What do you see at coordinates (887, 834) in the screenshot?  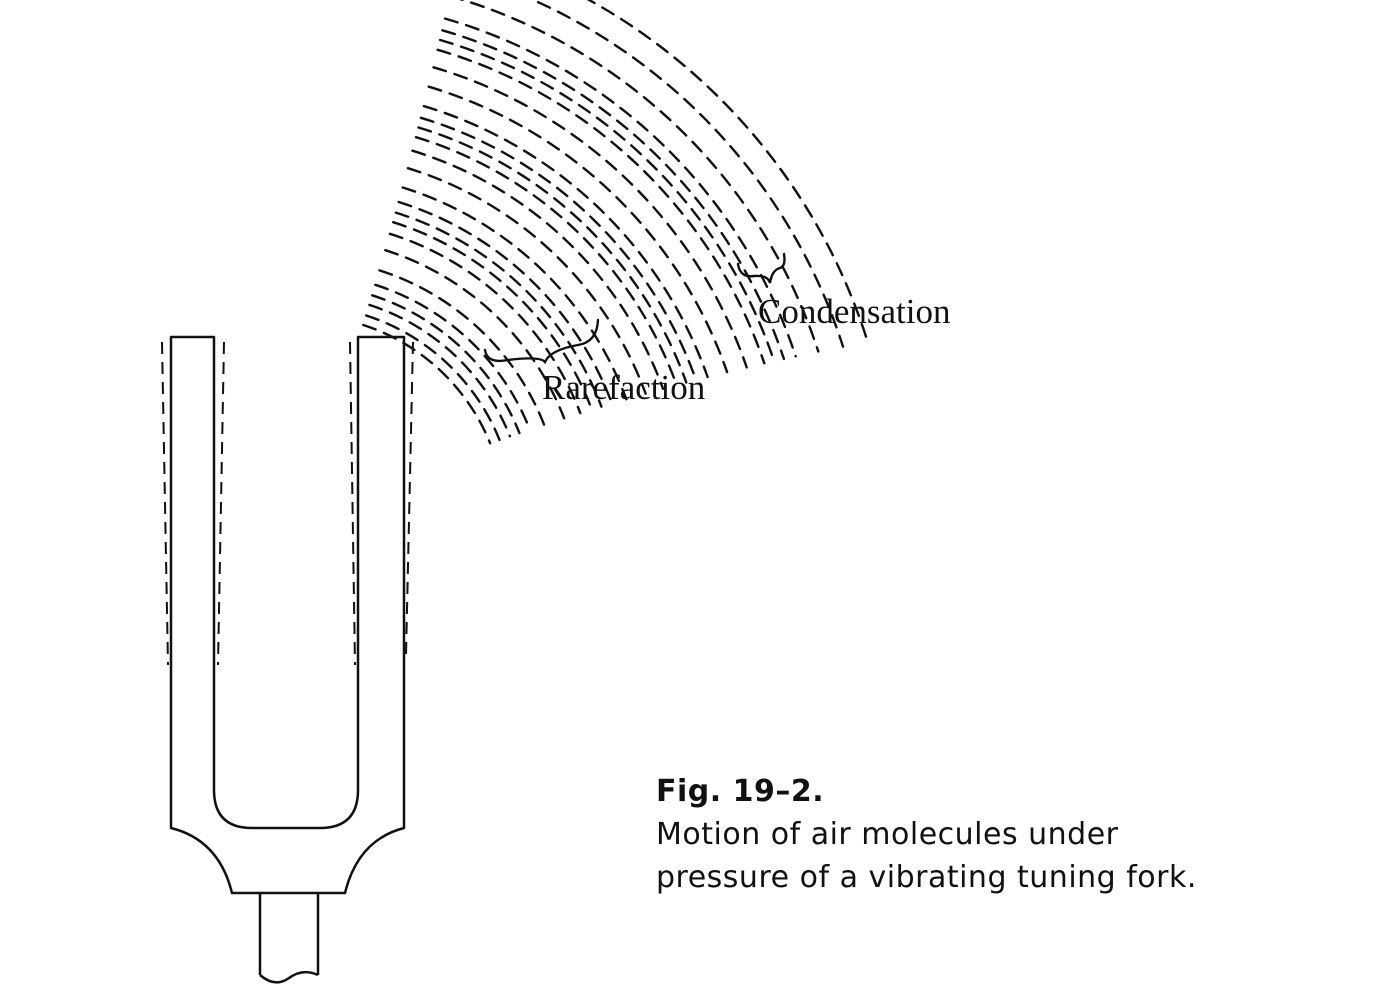 I see `caption-line-1: Motion of air molecules under` at bounding box center [887, 834].